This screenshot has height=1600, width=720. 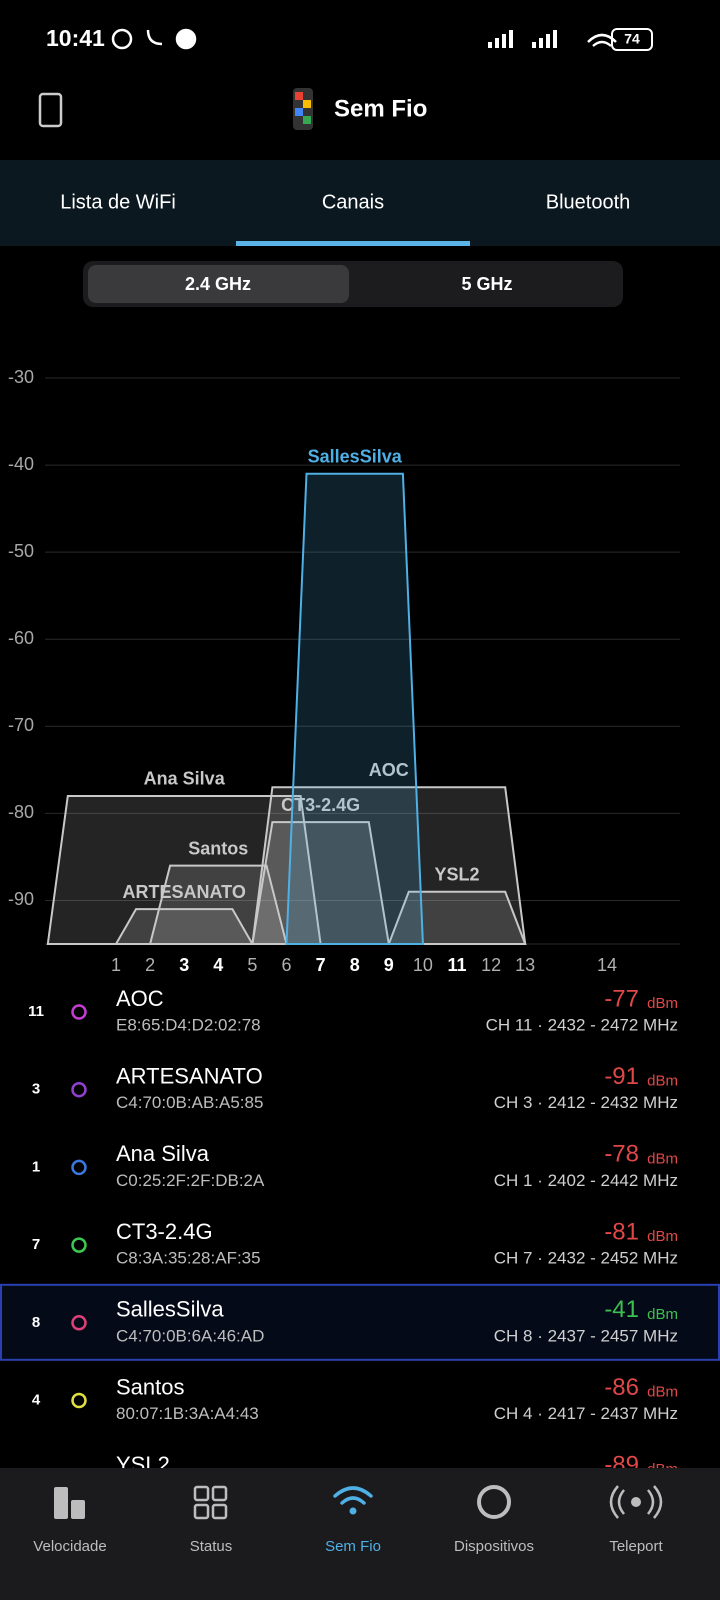 What do you see at coordinates (21, 377) in the screenshot?
I see `y-tick-label: -30` at bounding box center [21, 377].